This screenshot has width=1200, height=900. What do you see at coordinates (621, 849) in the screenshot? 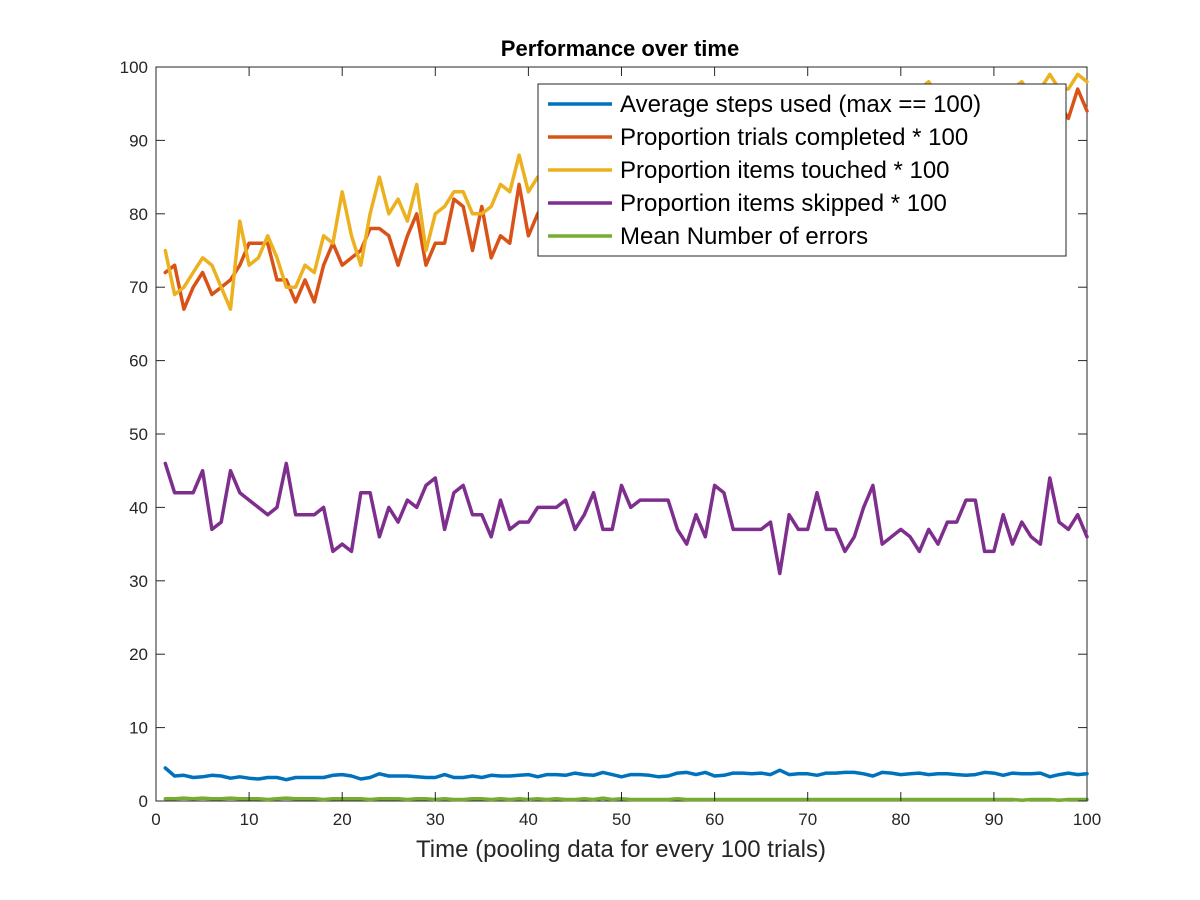
I see `x-axis-label: Time (pooling data for every 100 trials)` at bounding box center [621, 849].